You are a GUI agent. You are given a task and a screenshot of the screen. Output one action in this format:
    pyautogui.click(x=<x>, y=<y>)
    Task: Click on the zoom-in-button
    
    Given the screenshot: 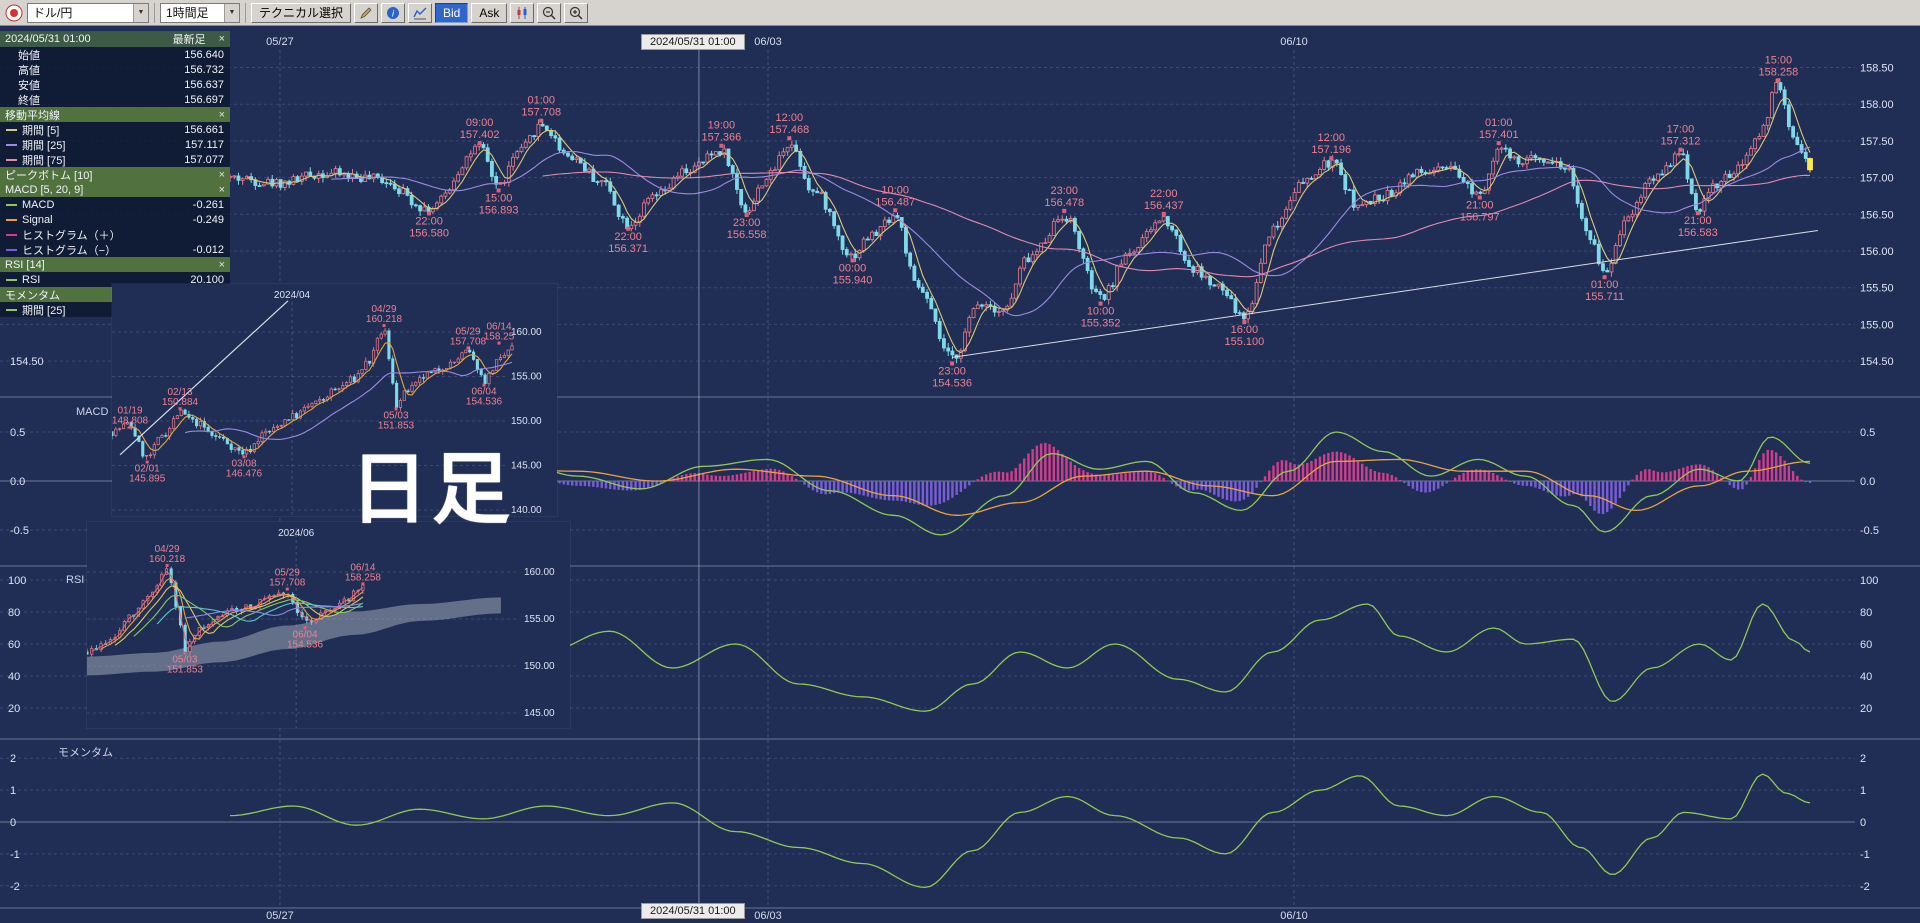 What is the action you would take?
    pyautogui.click(x=576, y=12)
    